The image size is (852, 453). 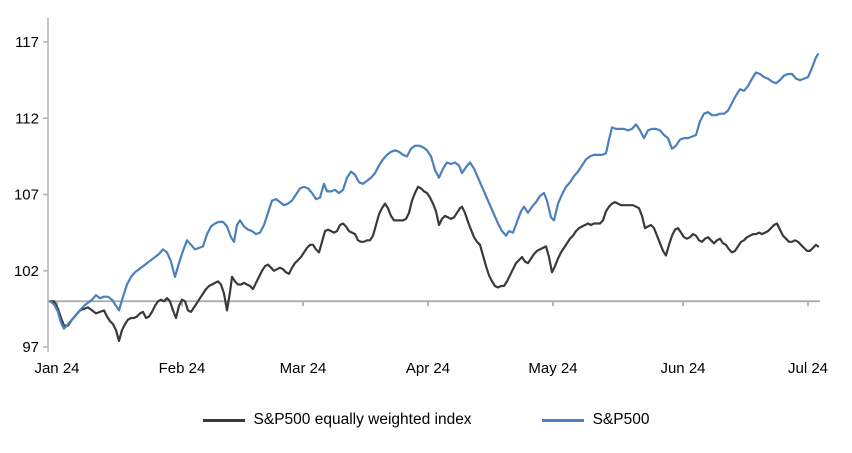 I want to click on x-axis-label: May 24, so click(x=552, y=368).